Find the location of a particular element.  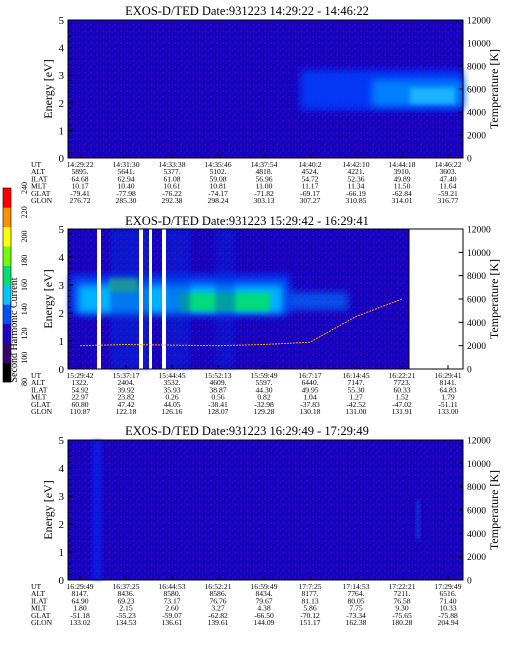

orbit-cell: 16:37:25 is located at coordinates (125, 586).